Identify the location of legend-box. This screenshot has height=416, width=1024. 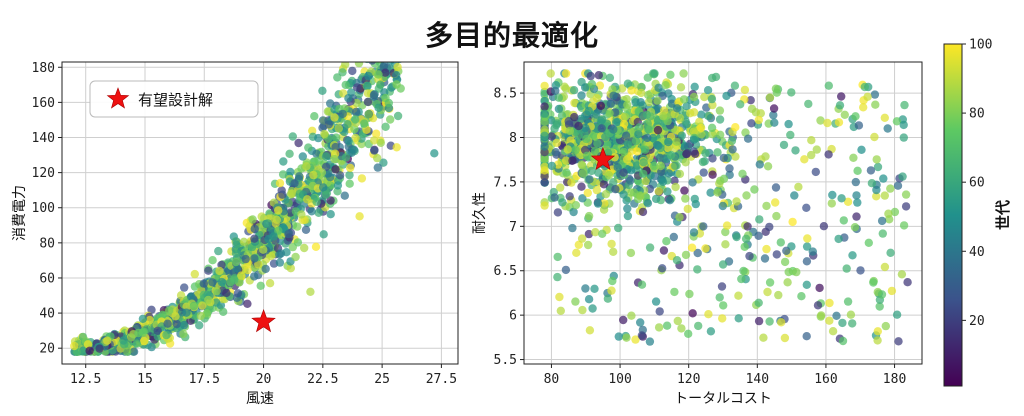
(174, 99).